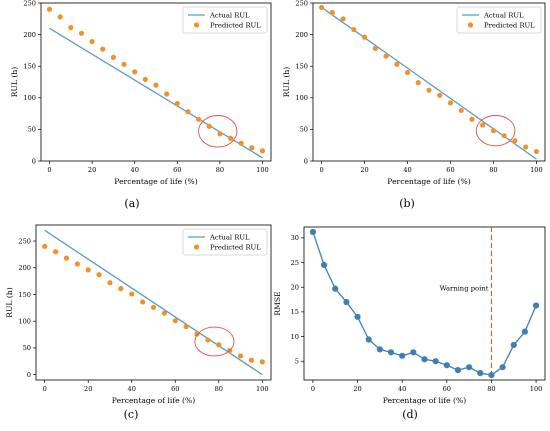  What do you see at coordinates (295, 312) in the screenshot?
I see `y-tick-label: 15` at bounding box center [295, 312].